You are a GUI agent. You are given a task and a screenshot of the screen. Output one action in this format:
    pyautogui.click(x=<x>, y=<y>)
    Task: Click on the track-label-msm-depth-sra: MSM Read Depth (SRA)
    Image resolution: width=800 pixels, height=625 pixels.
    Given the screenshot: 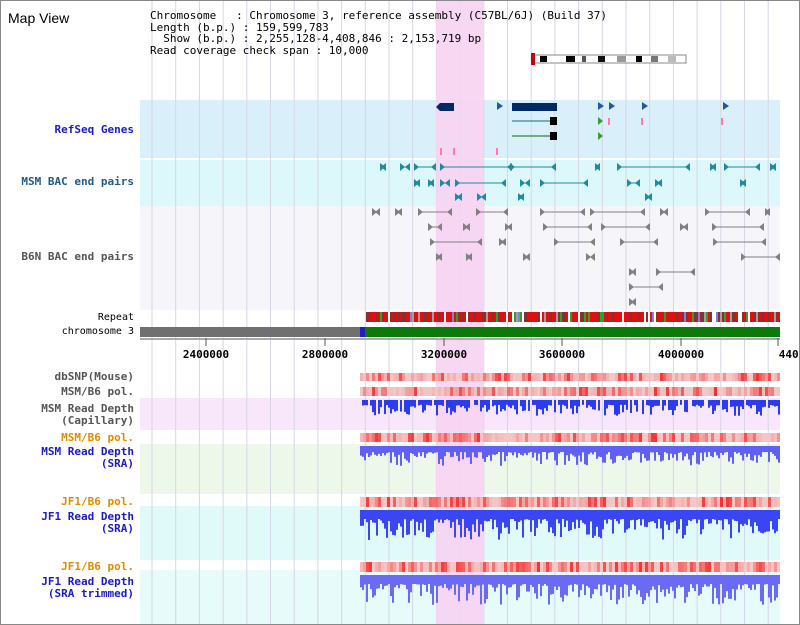 What is the action you would take?
    pyautogui.click(x=87, y=457)
    